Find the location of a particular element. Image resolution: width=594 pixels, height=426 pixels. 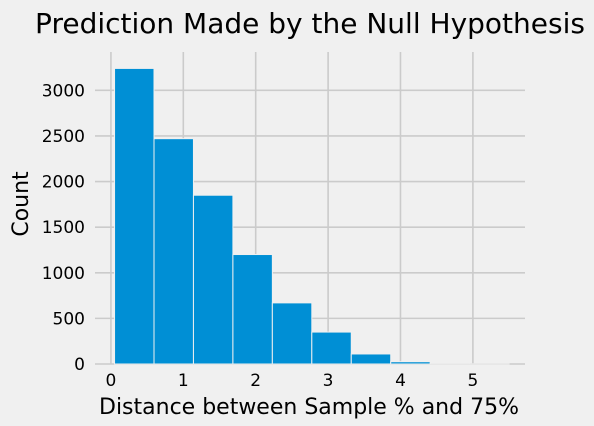

y-tick-label: 3000 is located at coordinates (63, 91).